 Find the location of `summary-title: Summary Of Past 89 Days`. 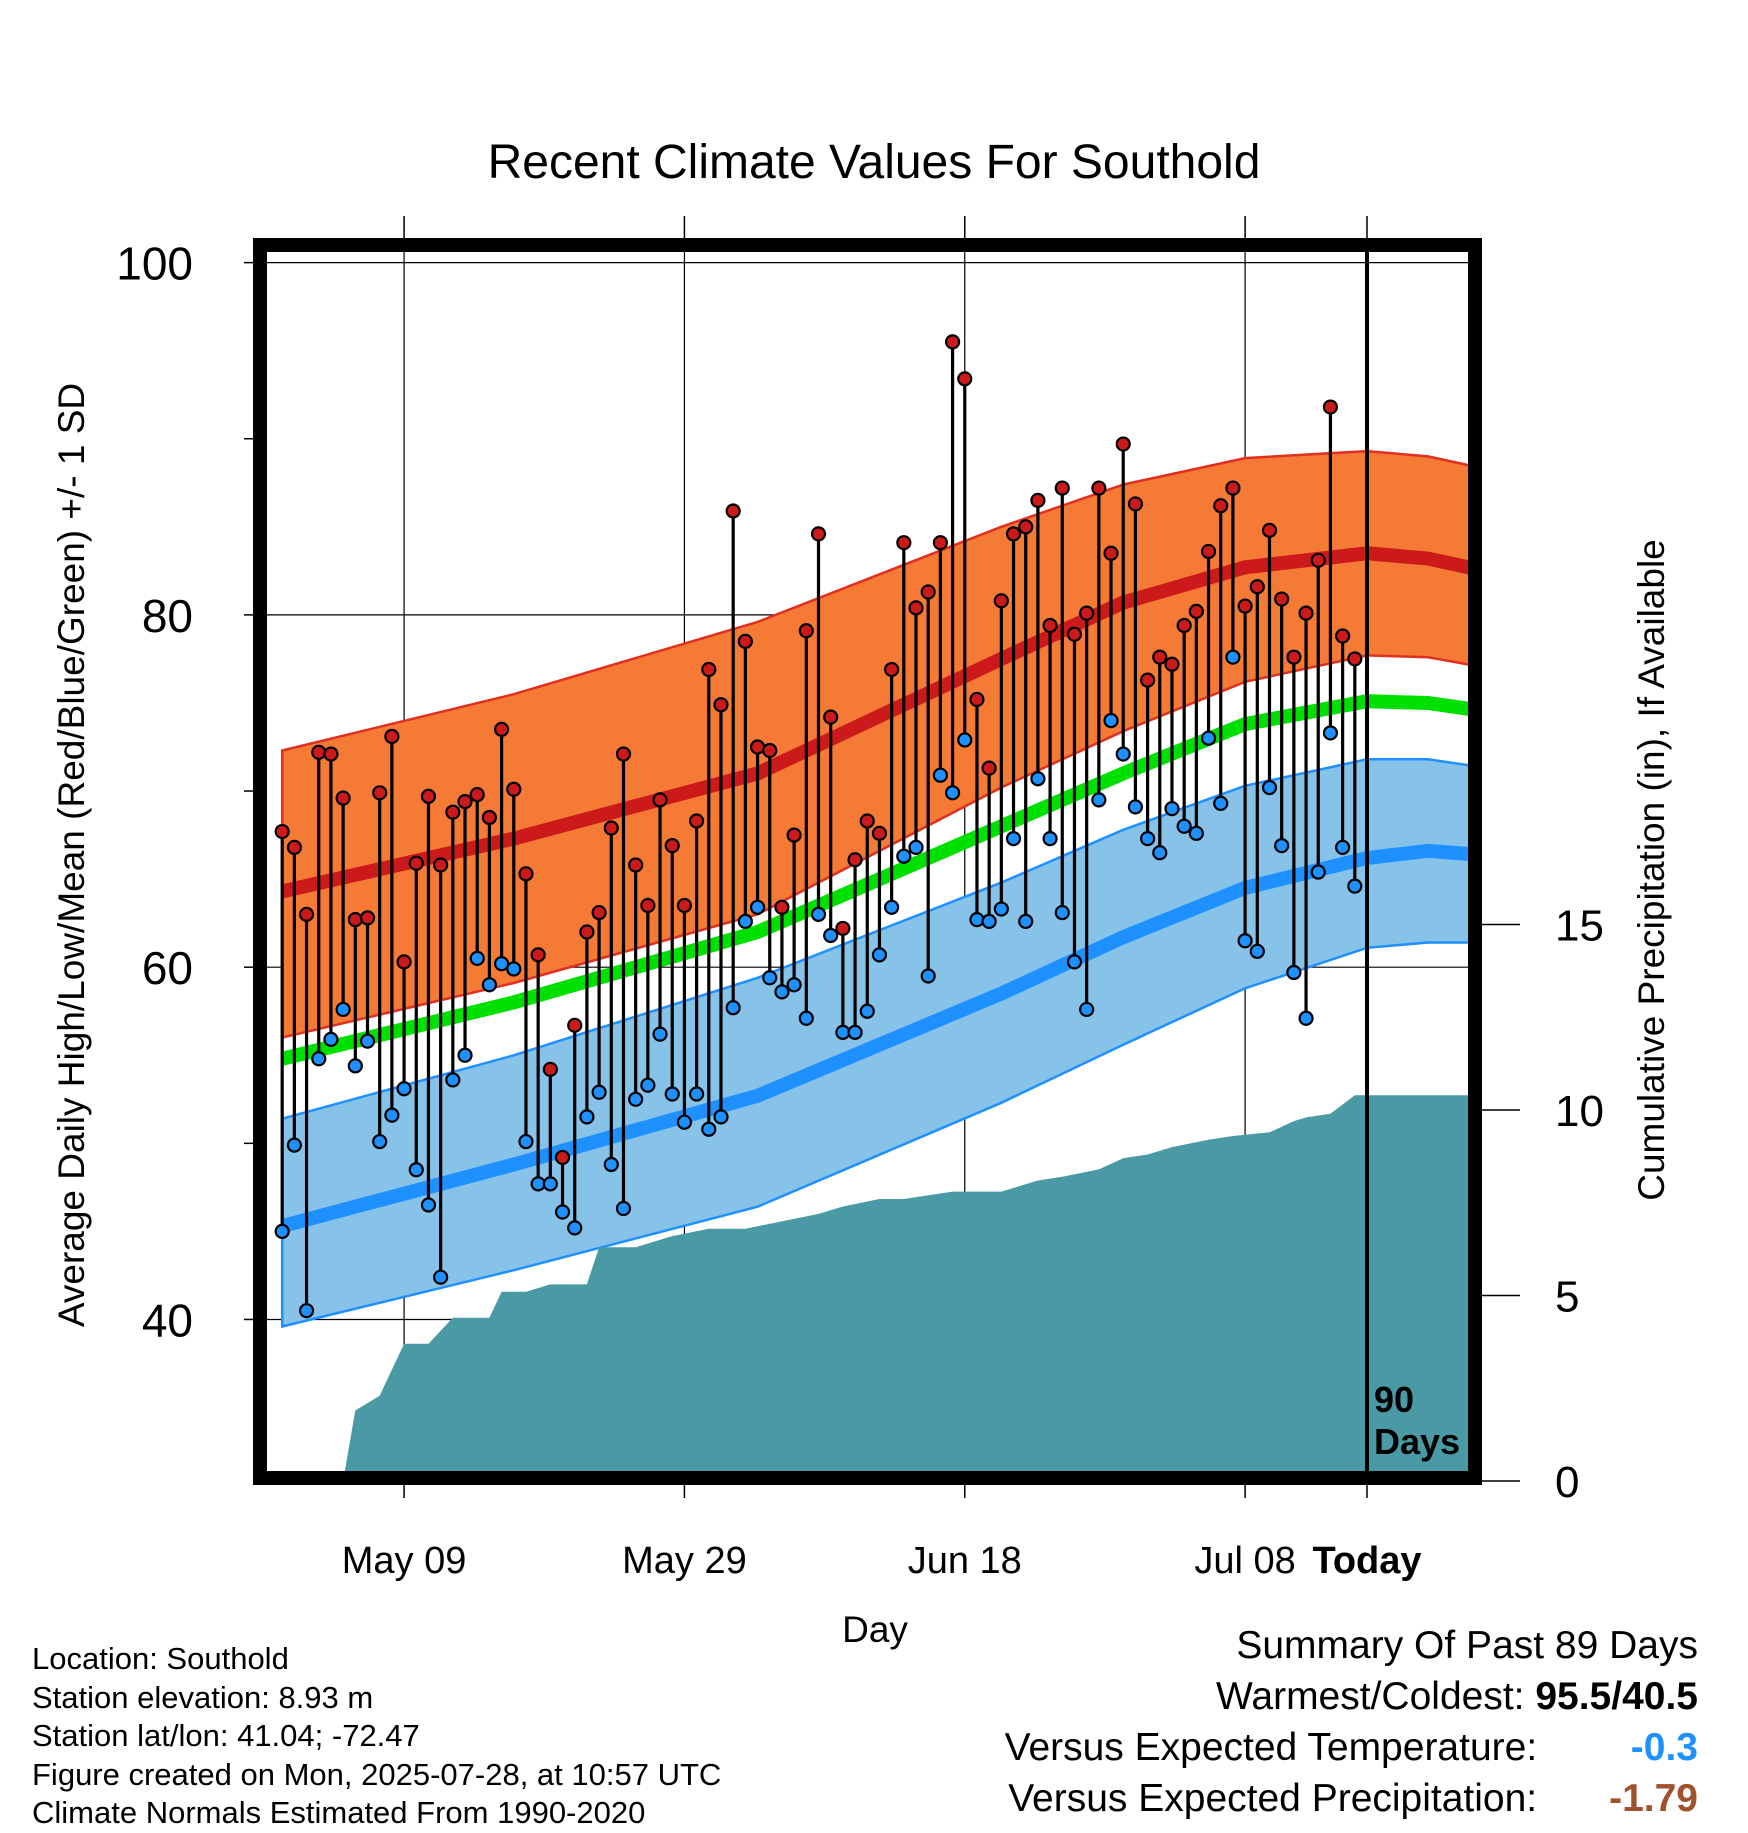

summary-title: Summary Of Past 89 Days is located at coordinates (1467, 1645).